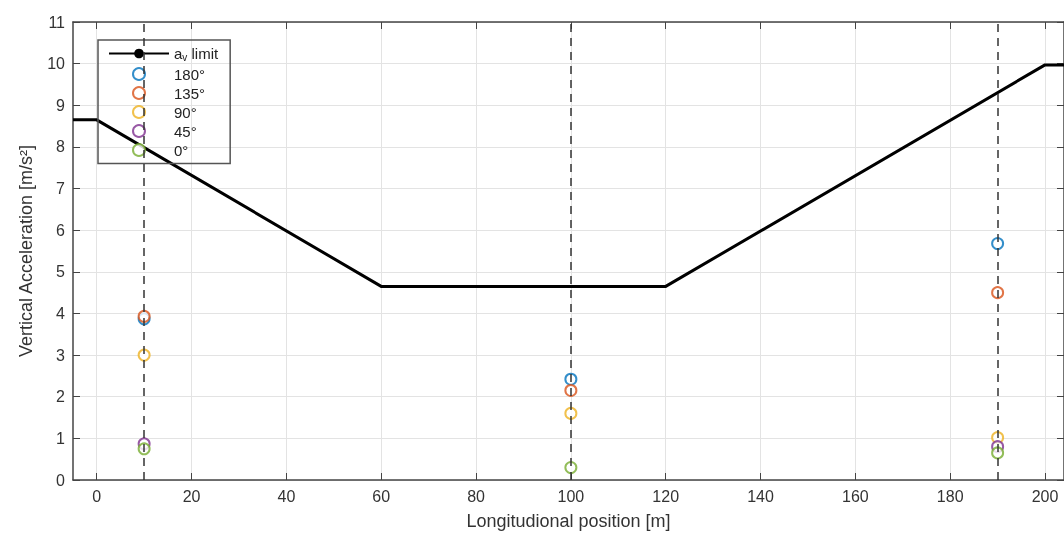 Image resolution: width=1064 pixels, height=543 pixels. I want to click on y-tick-label: 8, so click(61, 147).